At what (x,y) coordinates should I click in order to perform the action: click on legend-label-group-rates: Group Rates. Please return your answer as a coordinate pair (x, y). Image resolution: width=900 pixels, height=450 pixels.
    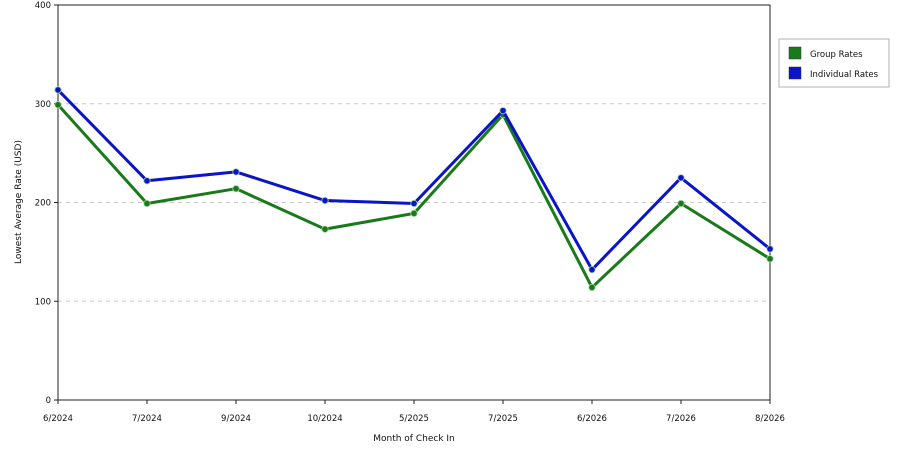
    Looking at the image, I should click on (836, 55).